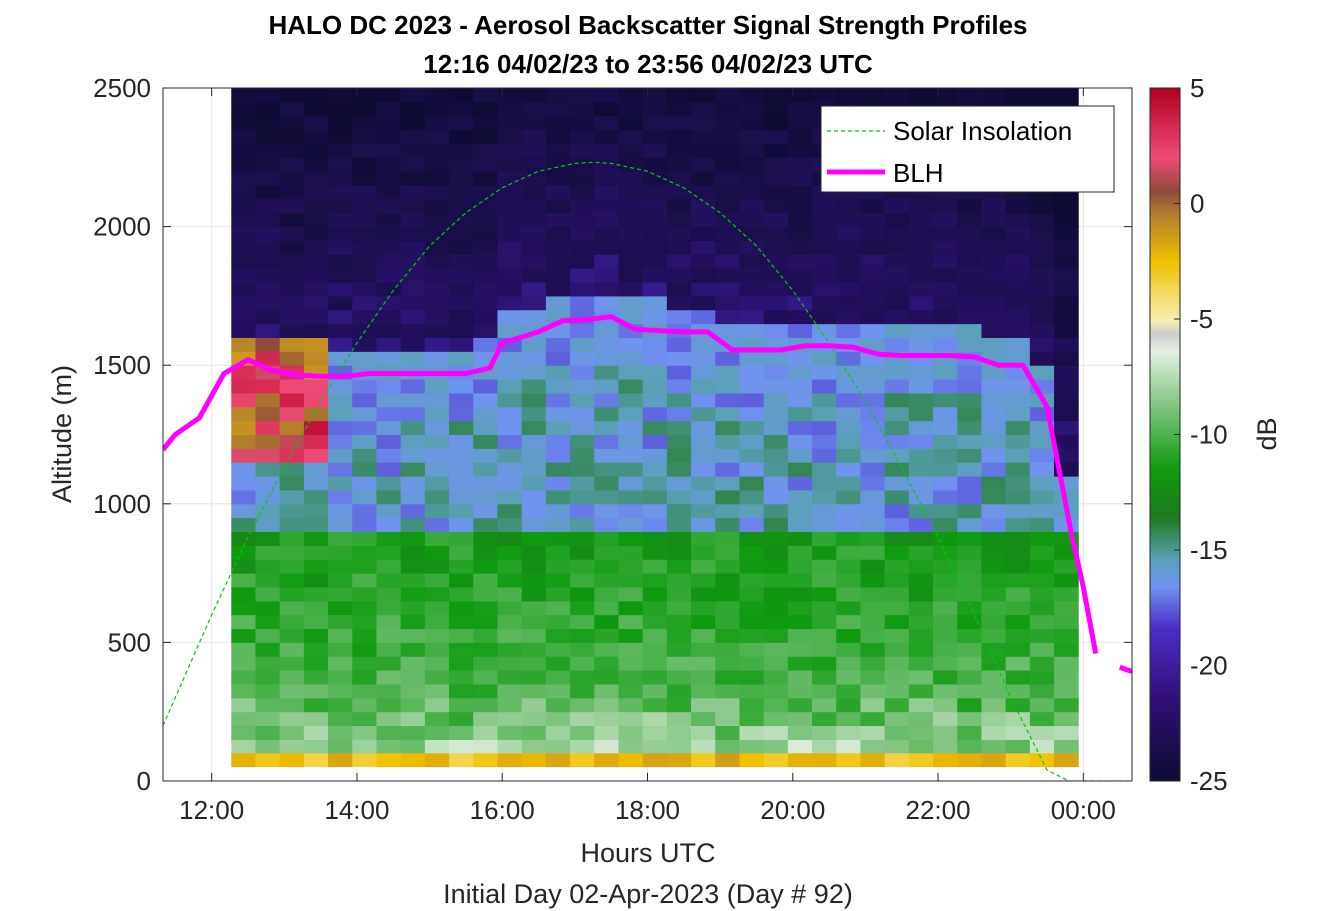 Image resolution: width=1343 pixels, height=911 pixels. Describe the element at coordinates (211, 810) in the screenshot. I see `x-tick-label: 12:00` at that location.